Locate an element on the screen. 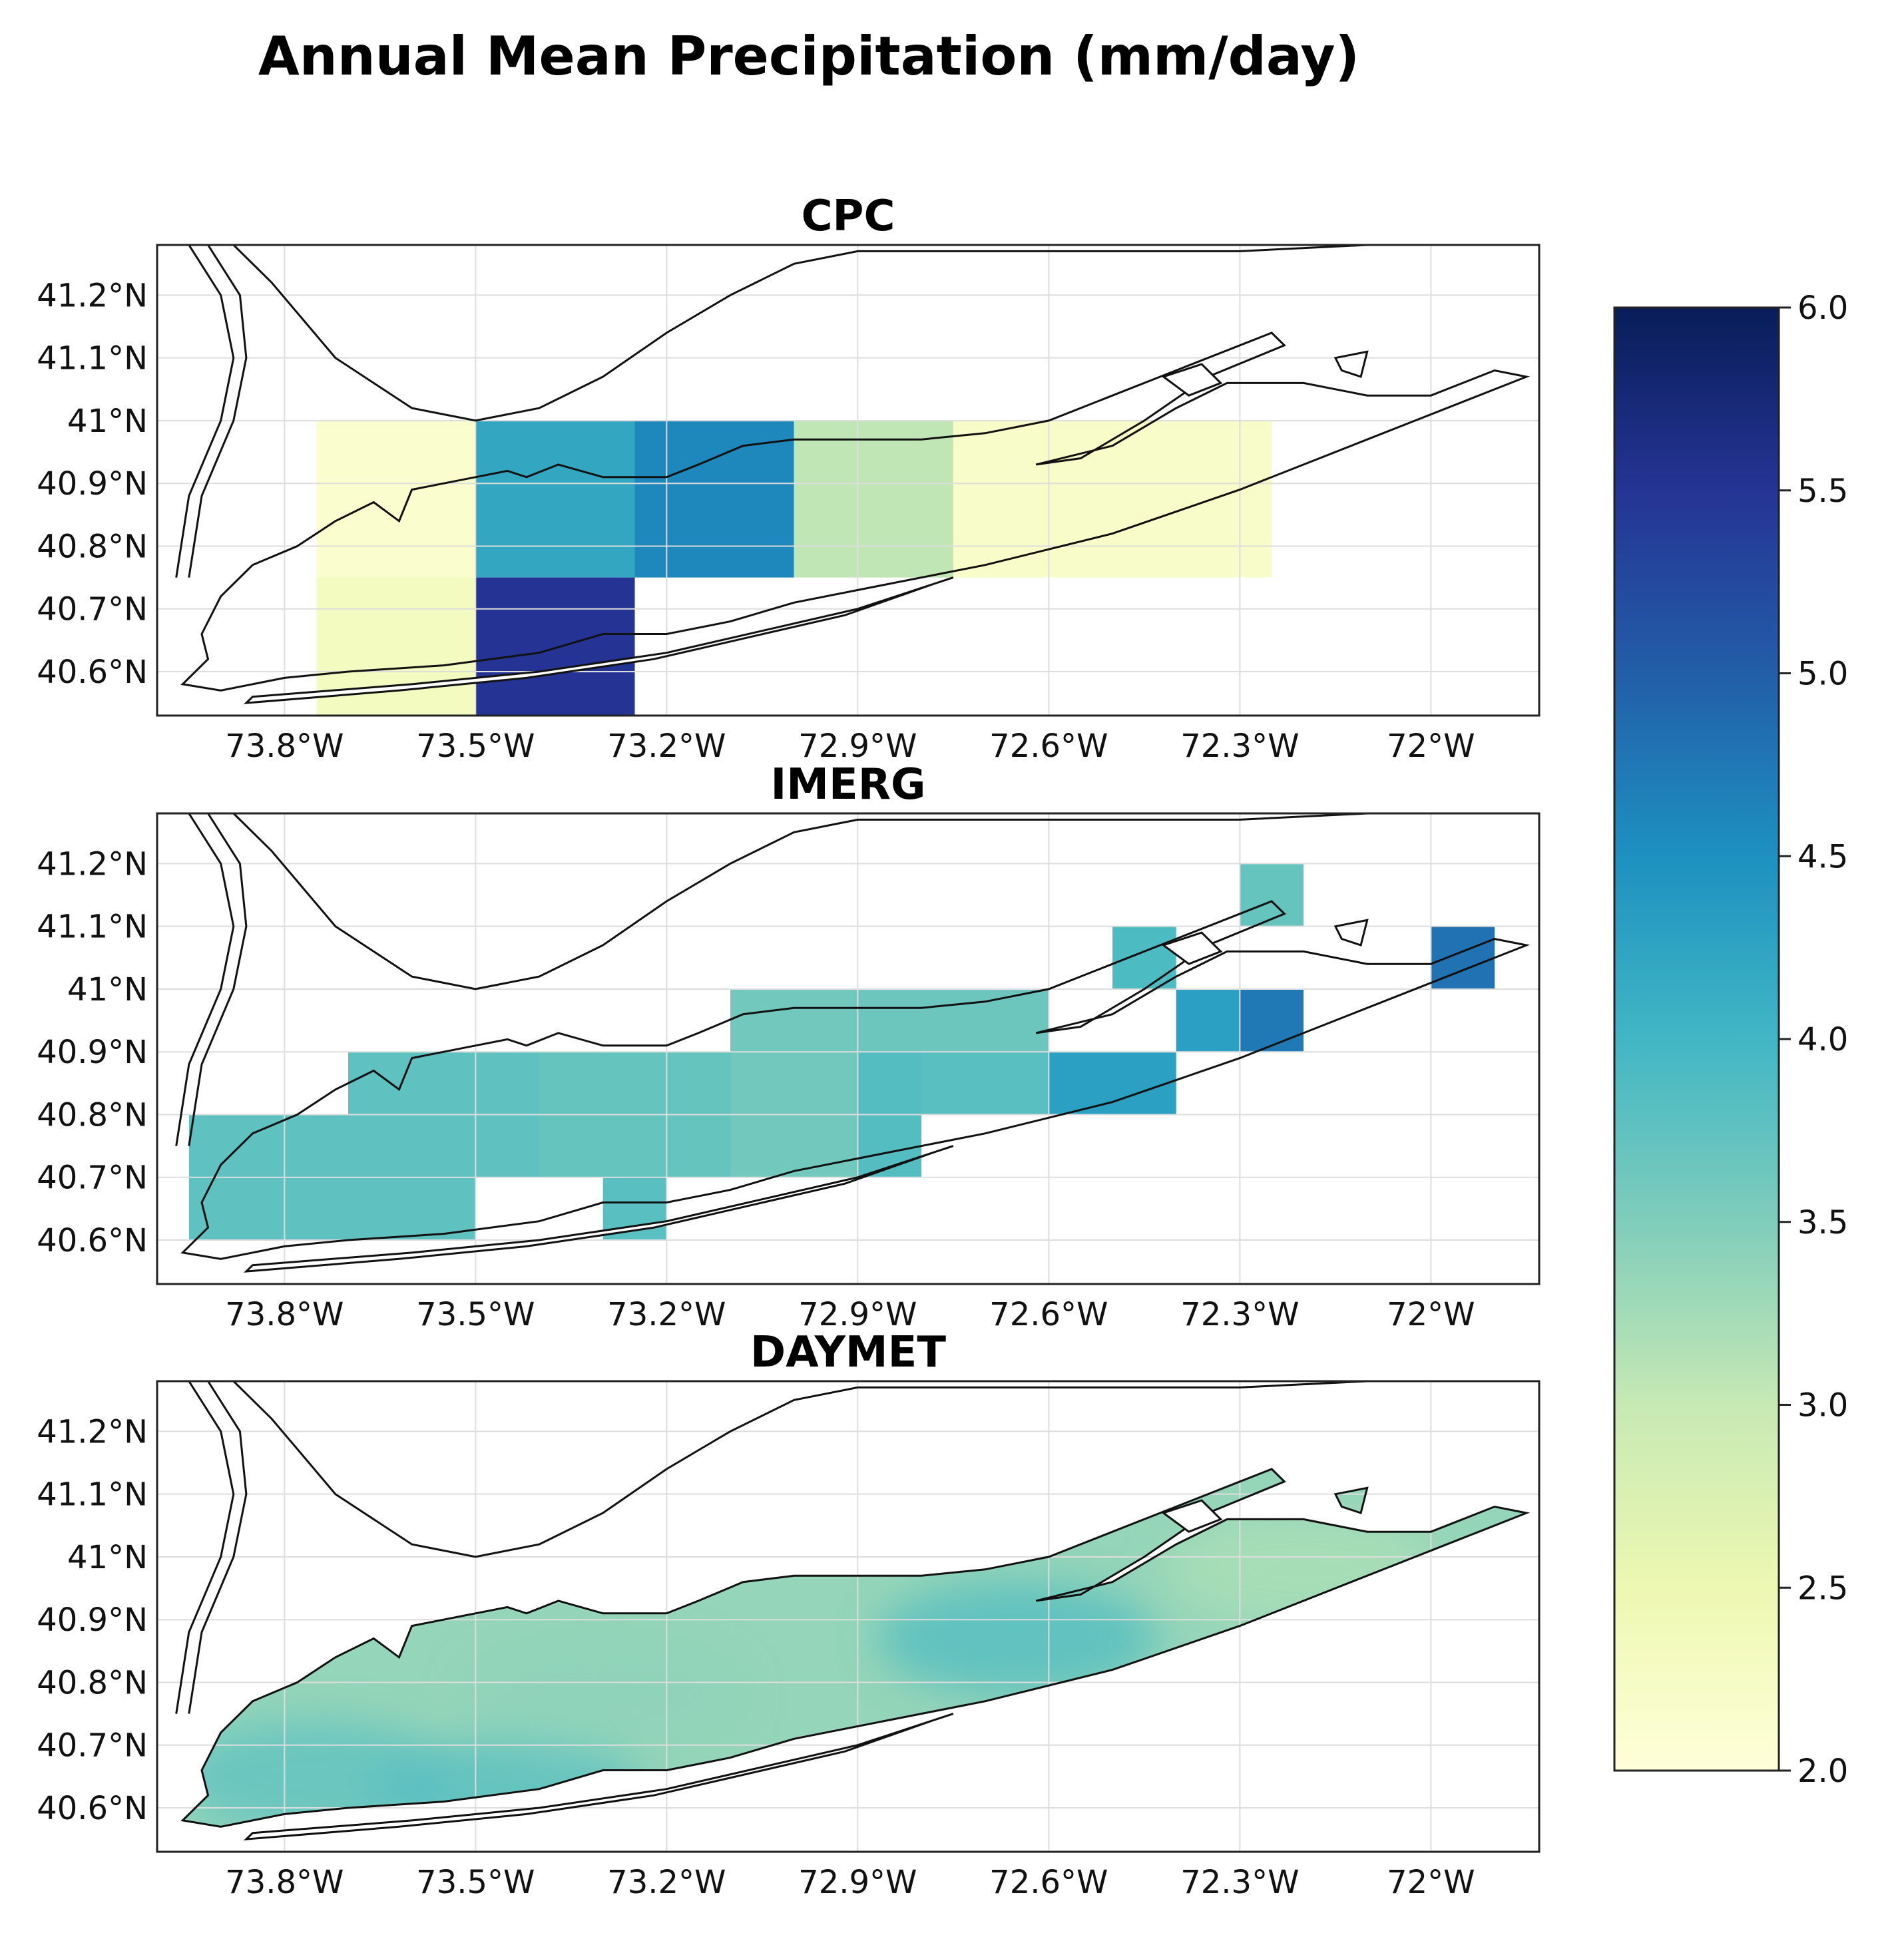  colorbar-tick-label: 6.0 is located at coordinates (1822, 308).